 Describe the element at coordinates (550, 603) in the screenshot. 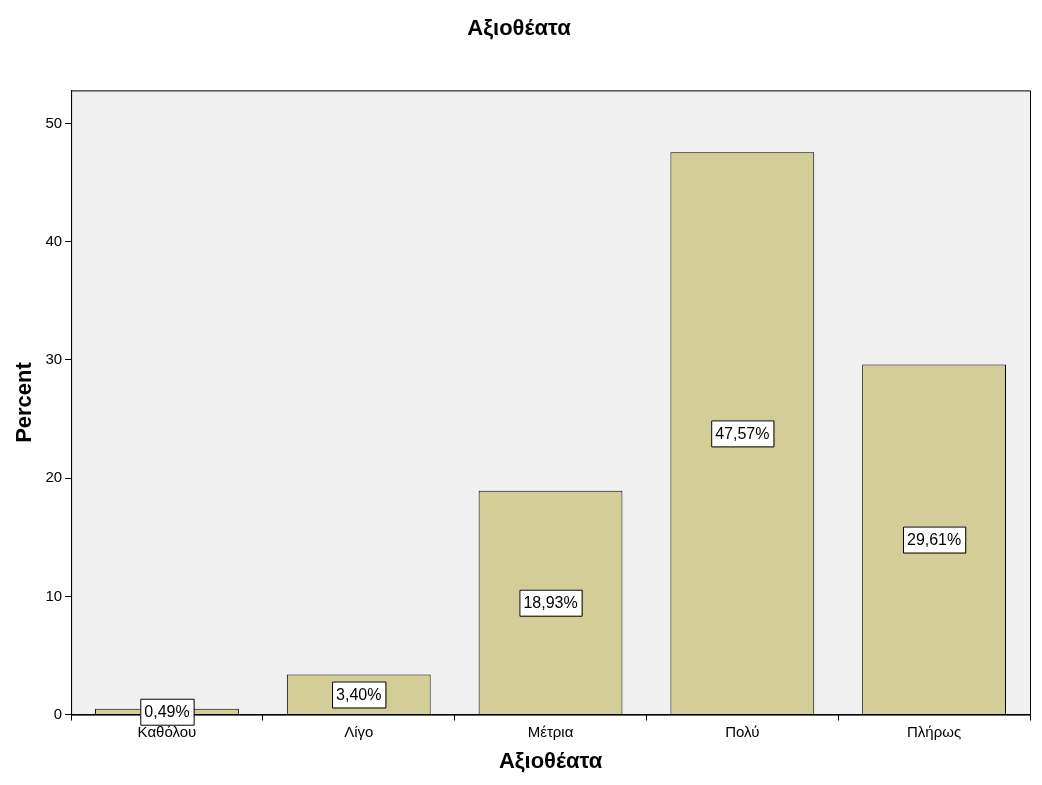

I see `data-label: 18,93%` at that location.